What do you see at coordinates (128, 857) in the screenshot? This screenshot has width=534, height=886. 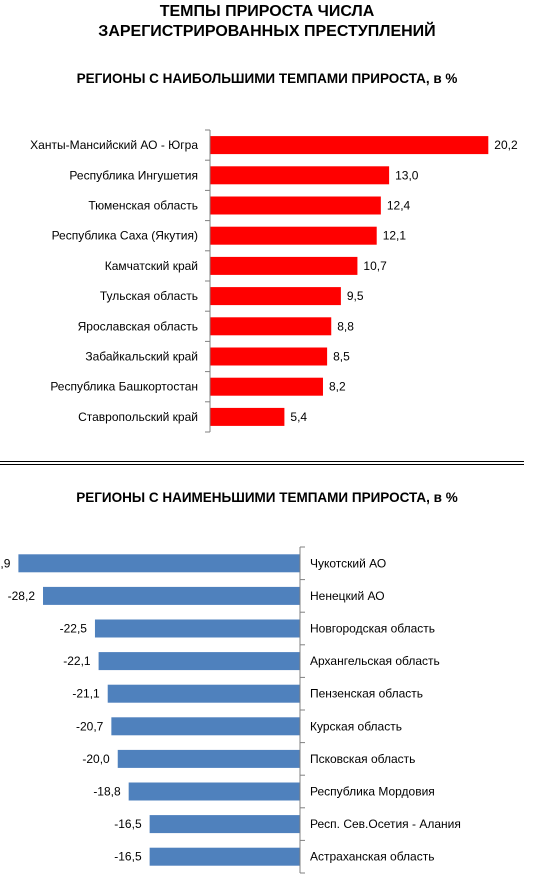 I see `bottom-value-label-10: -16,5` at bounding box center [128, 857].